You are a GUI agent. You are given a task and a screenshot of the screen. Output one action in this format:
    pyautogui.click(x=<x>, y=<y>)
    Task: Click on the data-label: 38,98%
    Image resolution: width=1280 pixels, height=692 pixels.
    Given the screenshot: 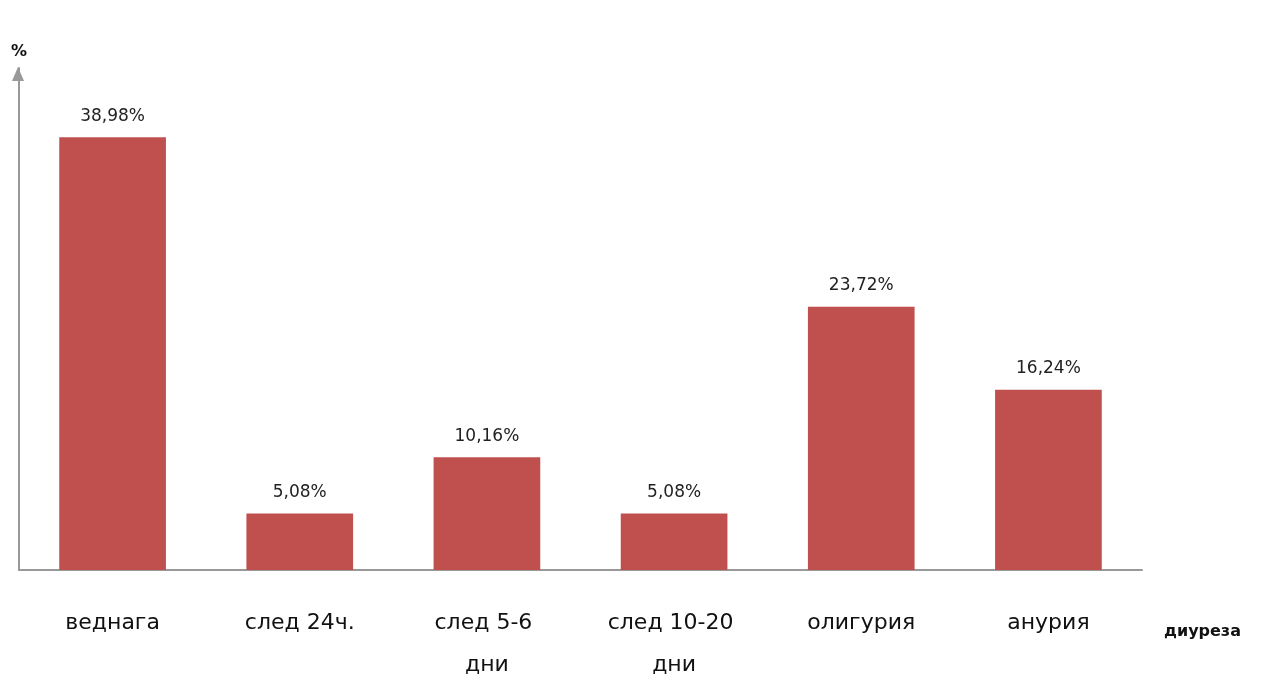 What is the action you would take?
    pyautogui.click(x=113, y=114)
    